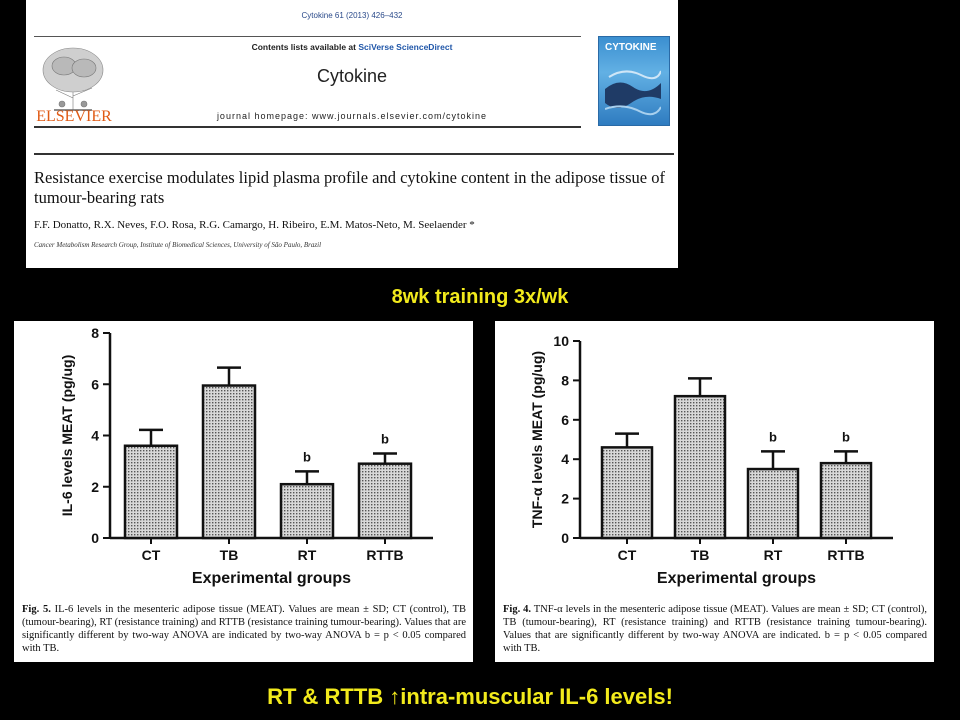 The width and height of the screenshot is (960, 720). Describe the element at coordinates (537, 439) in the screenshot. I see `tnf-y-axis-label: TNF-α levels MEAT (pg/ug)` at that location.